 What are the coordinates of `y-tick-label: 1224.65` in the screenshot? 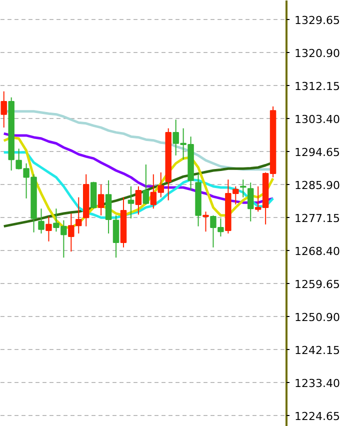 It's located at (317, 416).